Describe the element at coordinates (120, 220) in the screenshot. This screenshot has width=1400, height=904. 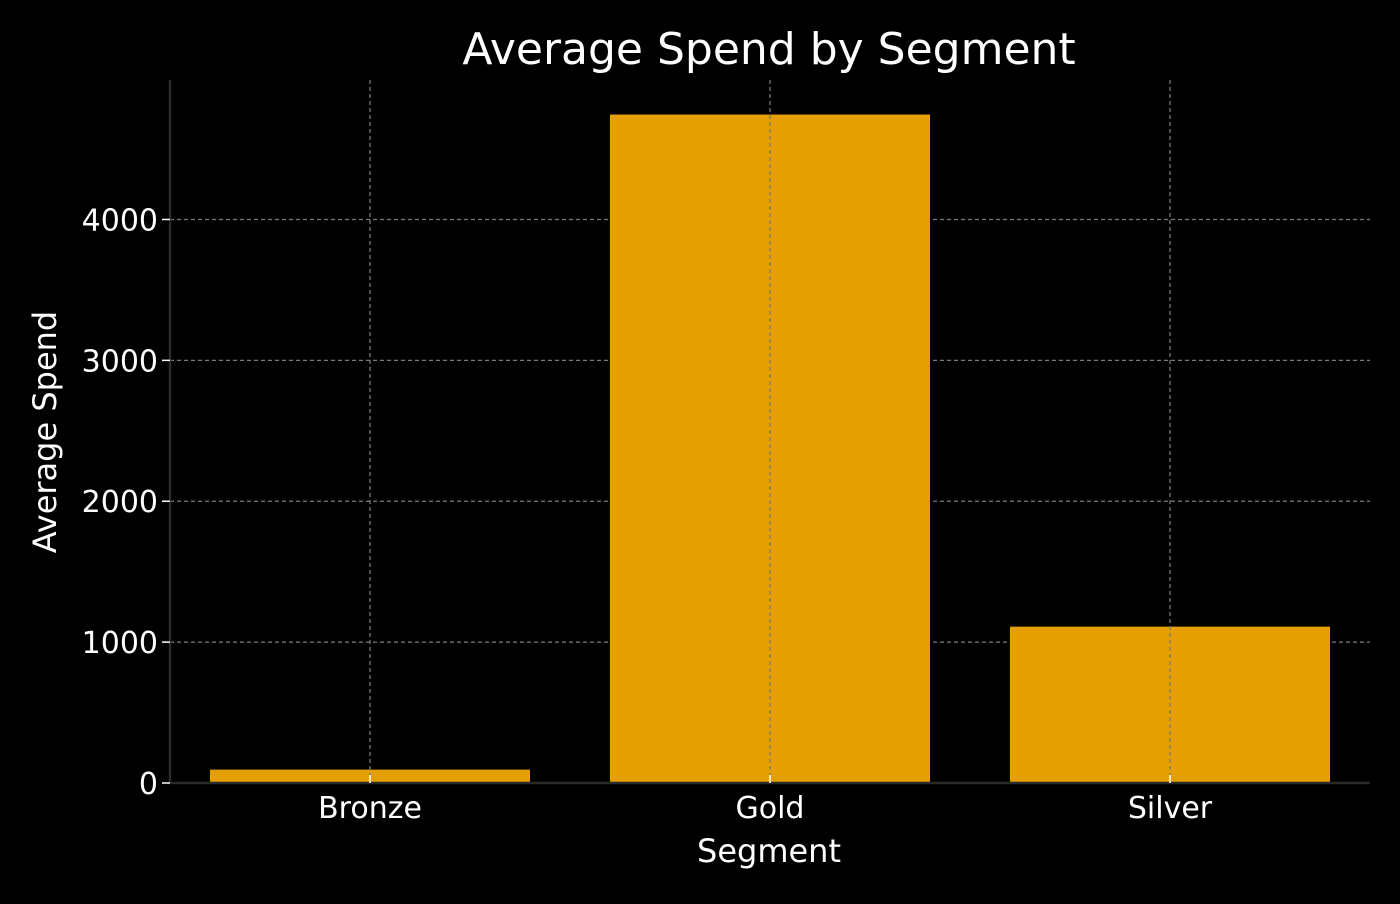
I see `y-tick-label: 4000` at that location.